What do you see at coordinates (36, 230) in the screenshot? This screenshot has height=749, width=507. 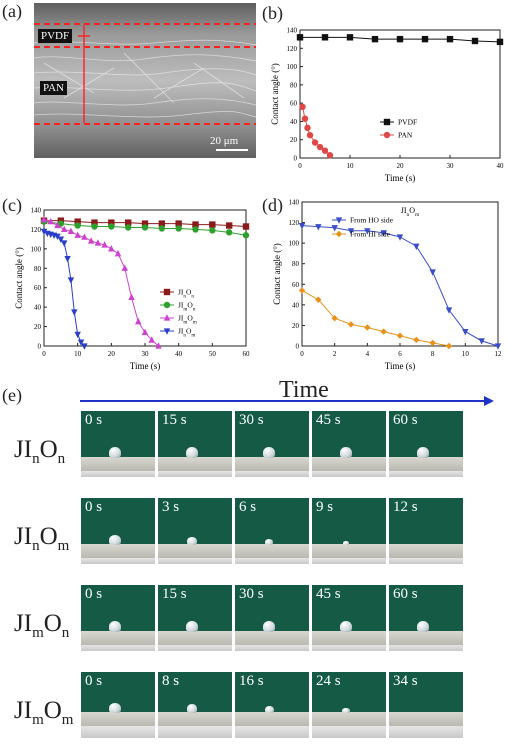 I see `y-tick-label: 120` at bounding box center [36, 230].